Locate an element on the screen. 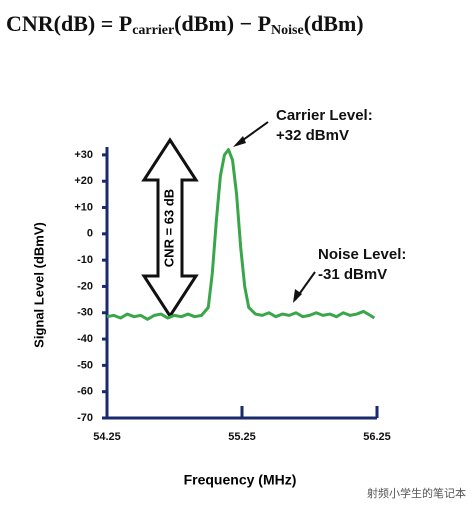 This screenshot has width=474, height=513. formula: CNR(dB) = Pcarrier(dBm) − PNoise(dBm) is located at coordinates (185, 24).